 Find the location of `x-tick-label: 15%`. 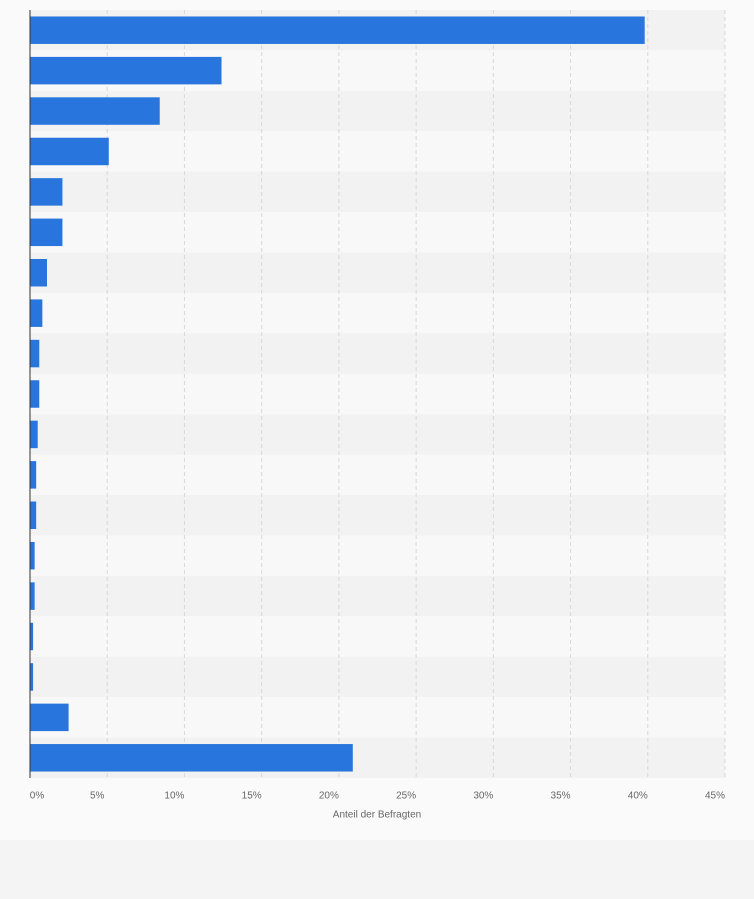

x-tick-label: 15% is located at coordinates (252, 796).